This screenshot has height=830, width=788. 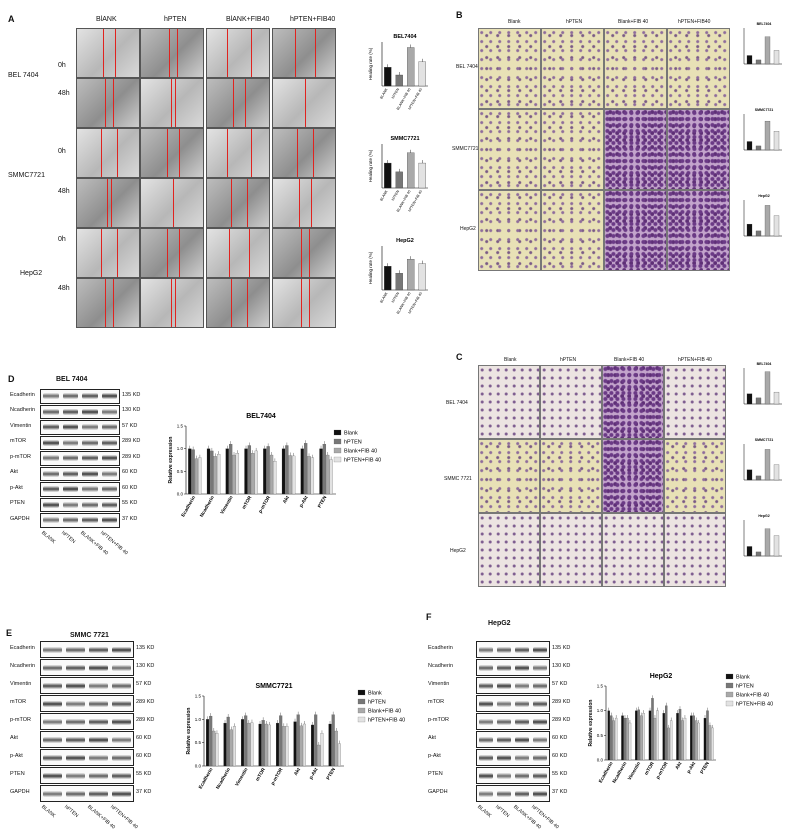 I want to click on protein-label: p-mTOR, so click(x=20, y=720).